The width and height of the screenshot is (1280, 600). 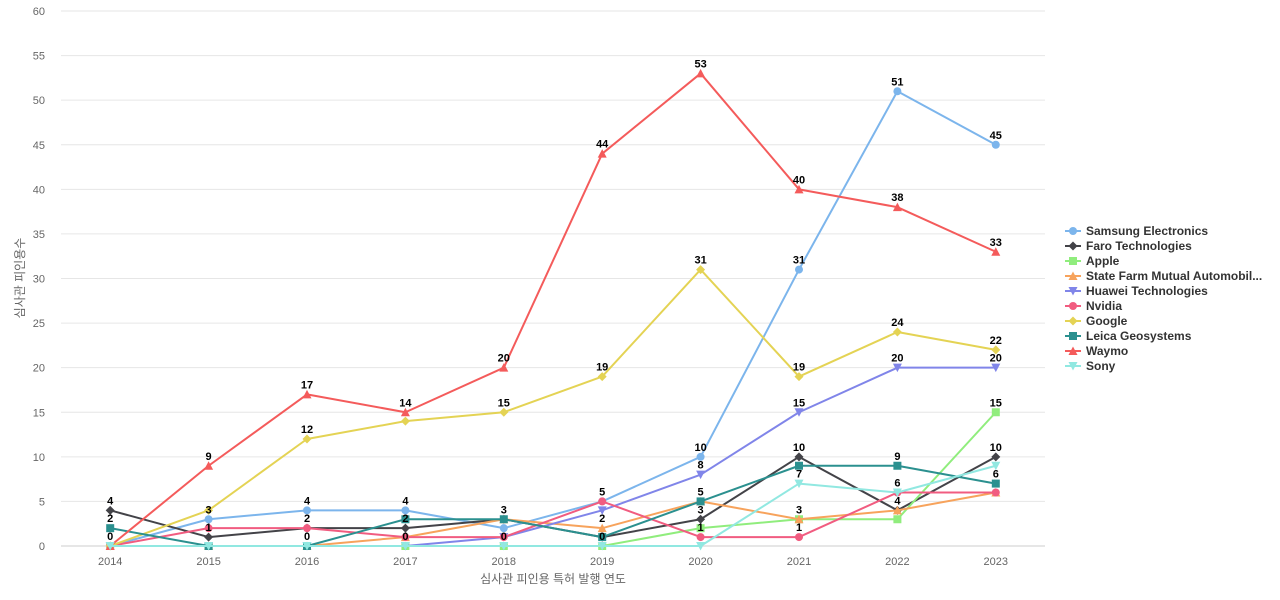 I want to click on data-label: 6, so click(x=996, y=475).